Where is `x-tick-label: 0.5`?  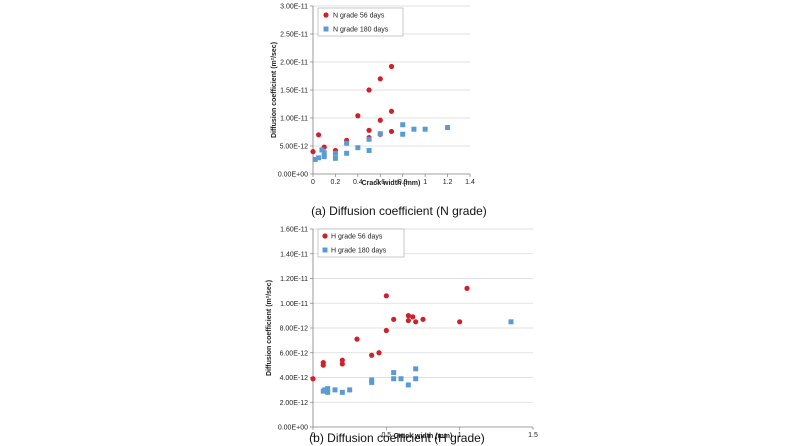
x-tick-label: 0.5 is located at coordinates (386, 435).